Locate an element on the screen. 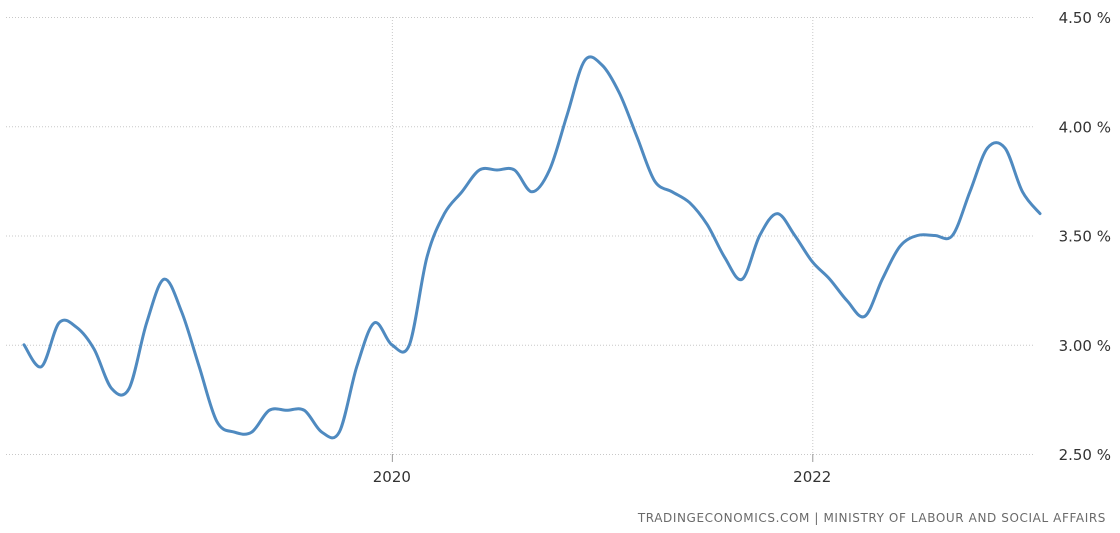 The image size is (1120, 533). y-axis-tick-labels: 2.50 % 3.00 % 3.50 % 4.00 % 4.50 % is located at coordinates (1085, 236).